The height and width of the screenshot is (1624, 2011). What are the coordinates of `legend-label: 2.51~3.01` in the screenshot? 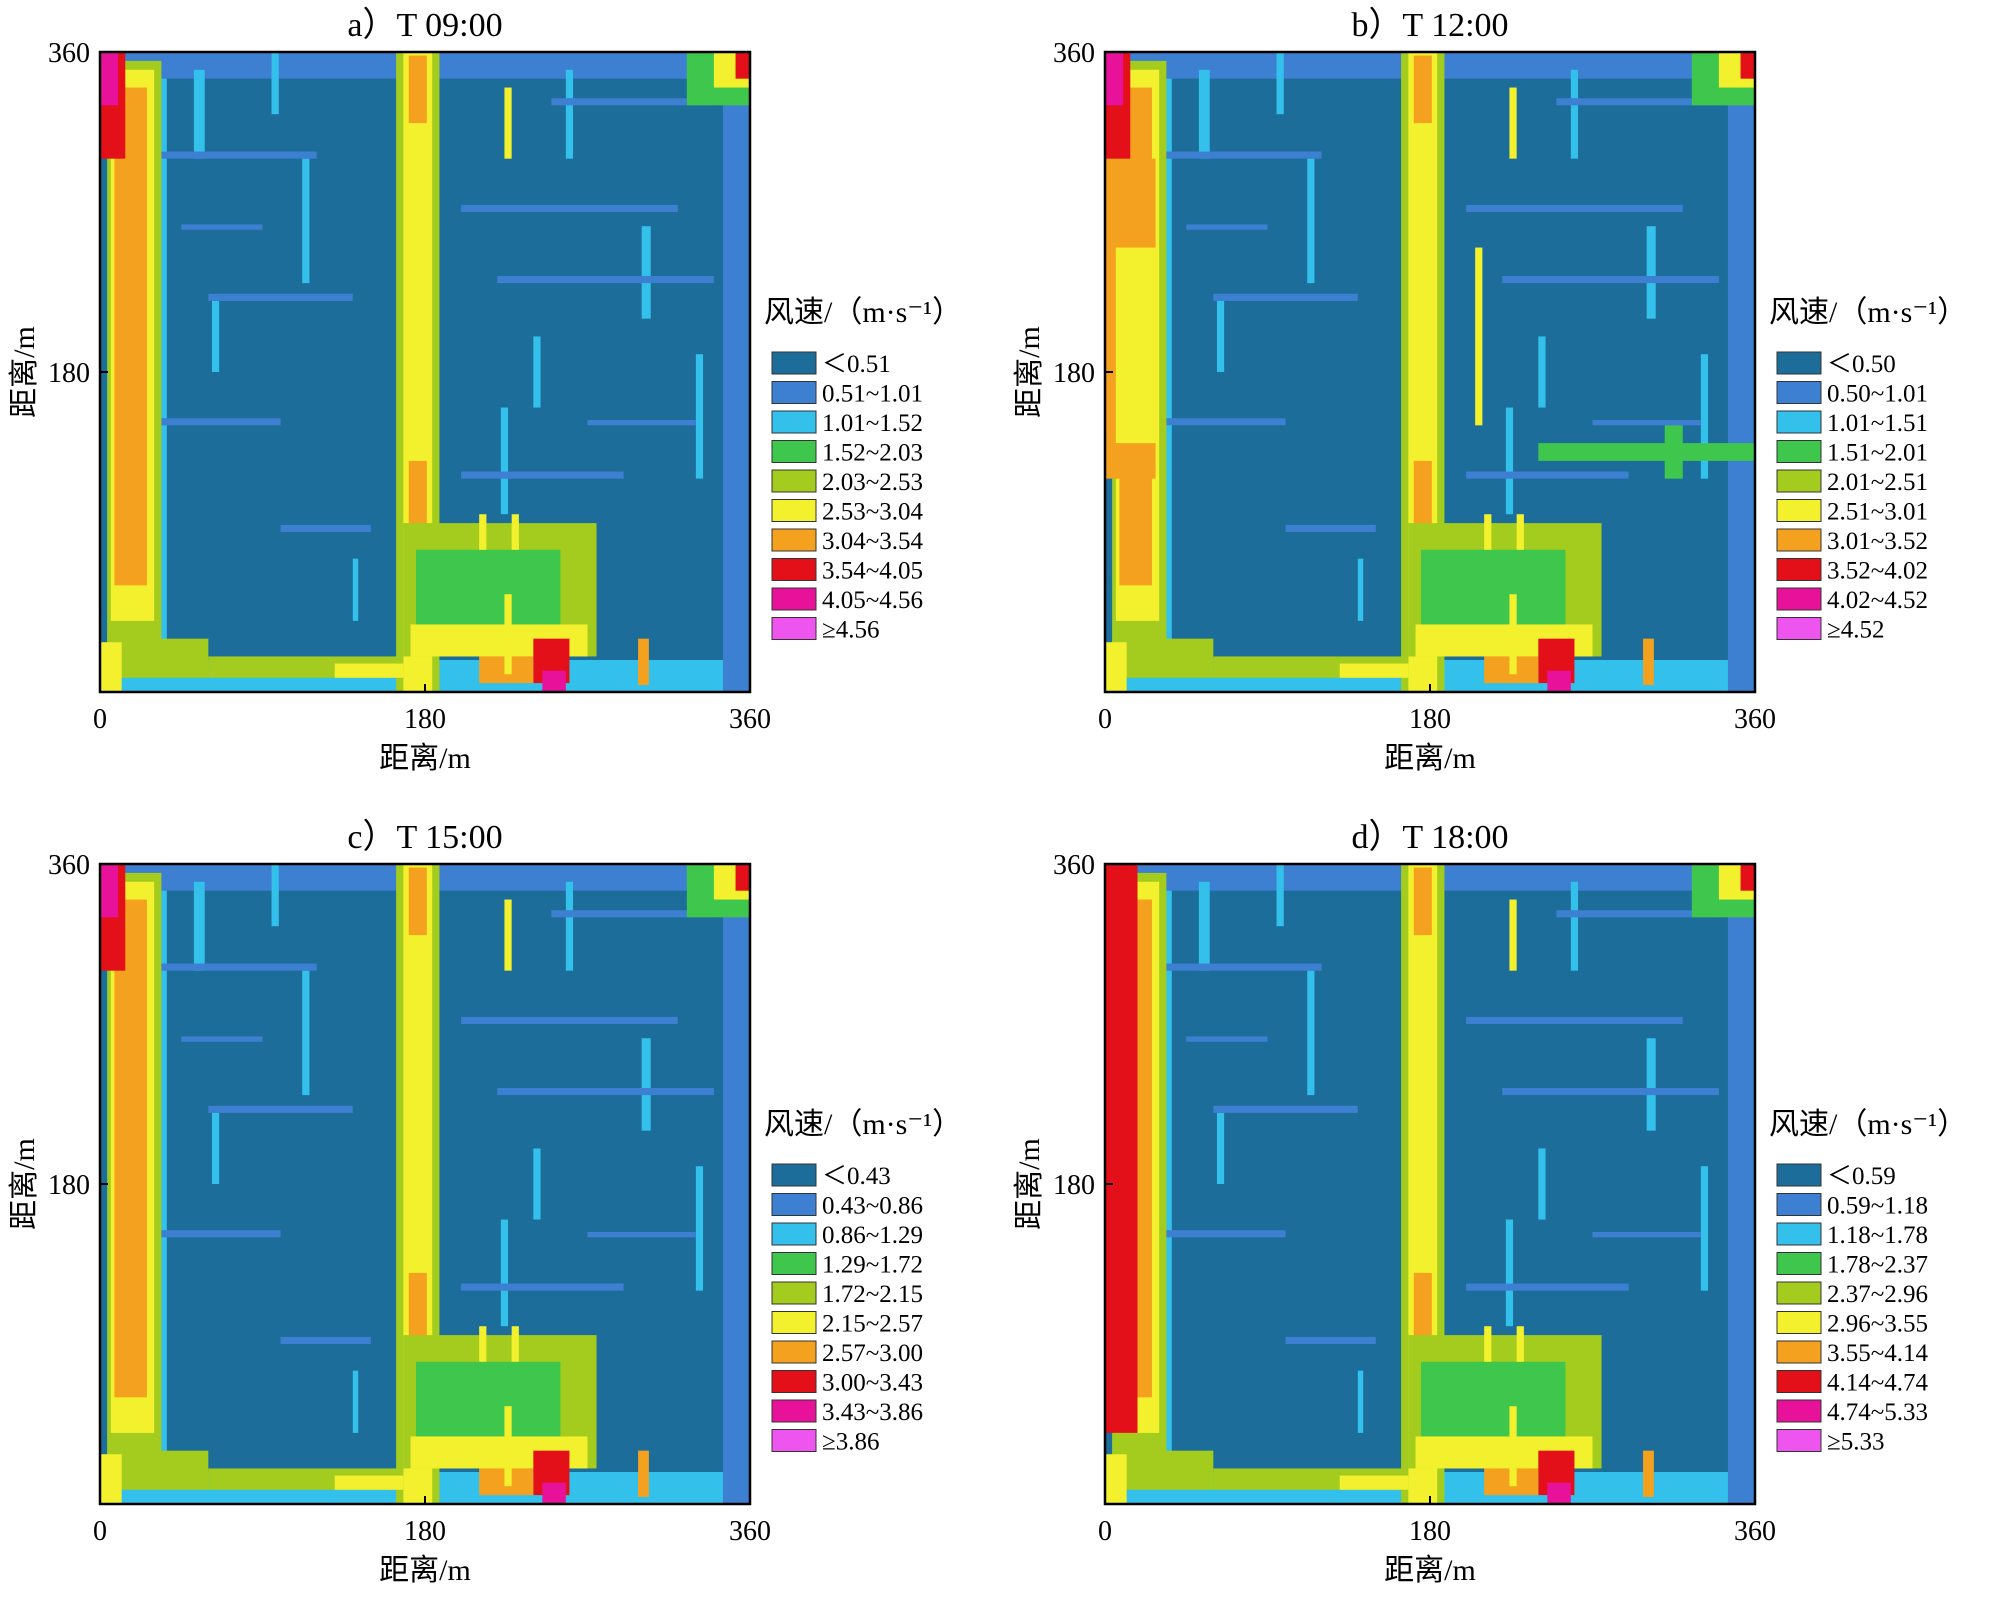 It's located at (1877, 512).